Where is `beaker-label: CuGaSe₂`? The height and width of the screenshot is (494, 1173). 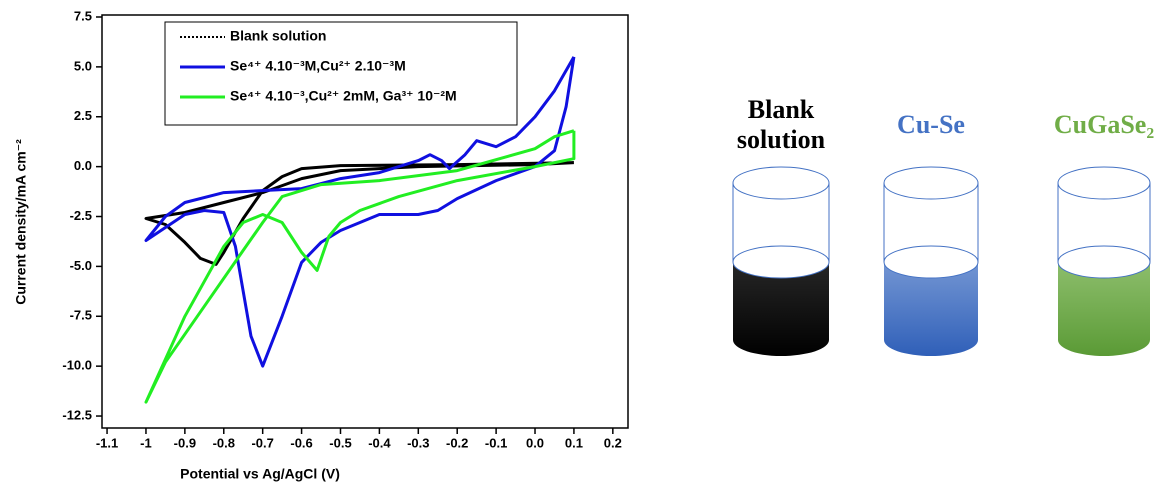
beaker-label: CuGaSe₂ is located at coordinates (1104, 124).